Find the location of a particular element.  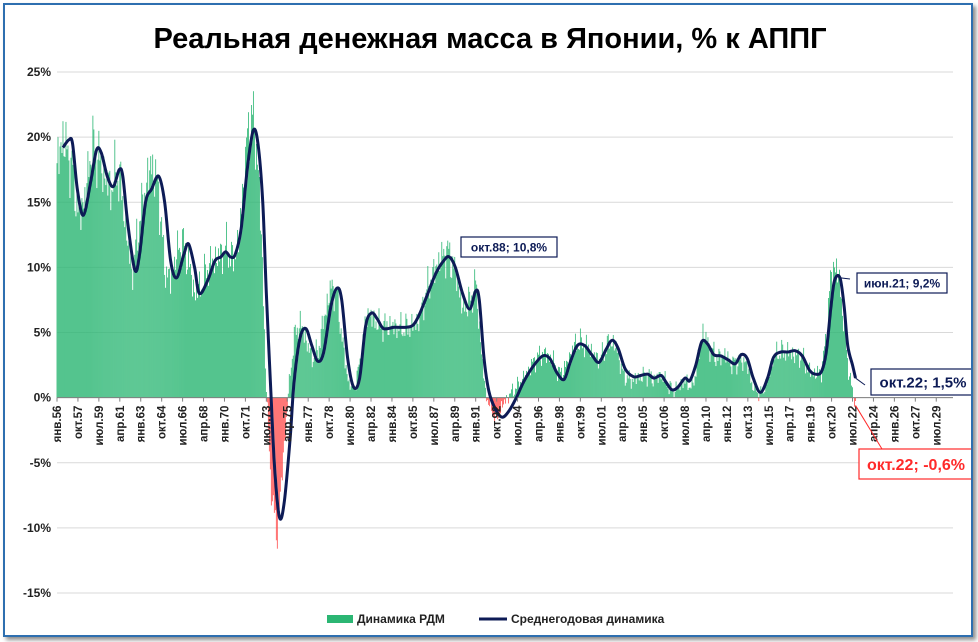

x-tick-label: апр.24 is located at coordinates (874, 423).